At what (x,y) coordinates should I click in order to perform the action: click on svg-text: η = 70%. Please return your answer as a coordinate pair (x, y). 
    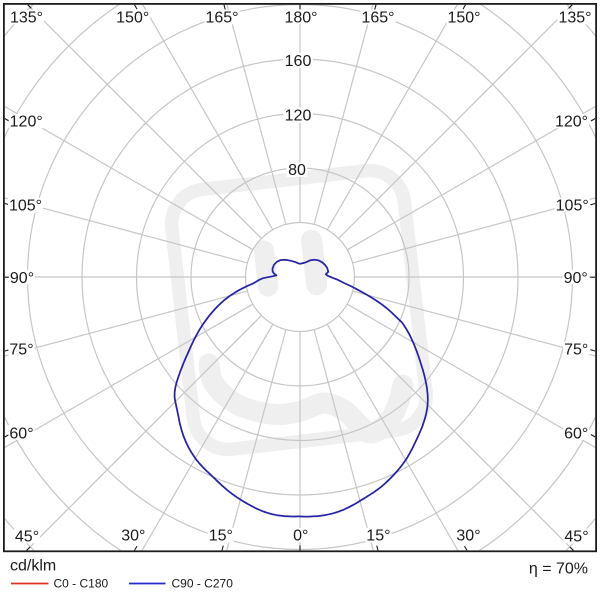
    Looking at the image, I should click on (558, 569).